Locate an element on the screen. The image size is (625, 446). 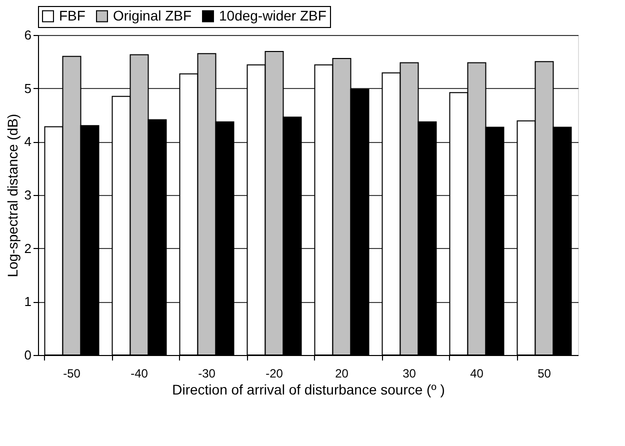
x-tick-label: -30 is located at coordinates (207, 373).